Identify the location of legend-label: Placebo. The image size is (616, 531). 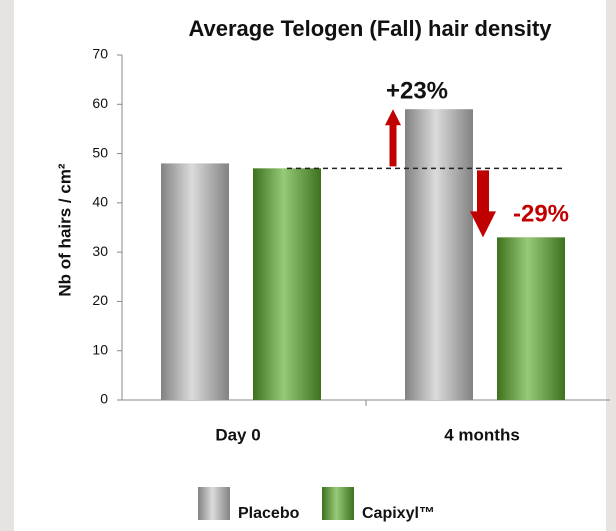
(269, 513).